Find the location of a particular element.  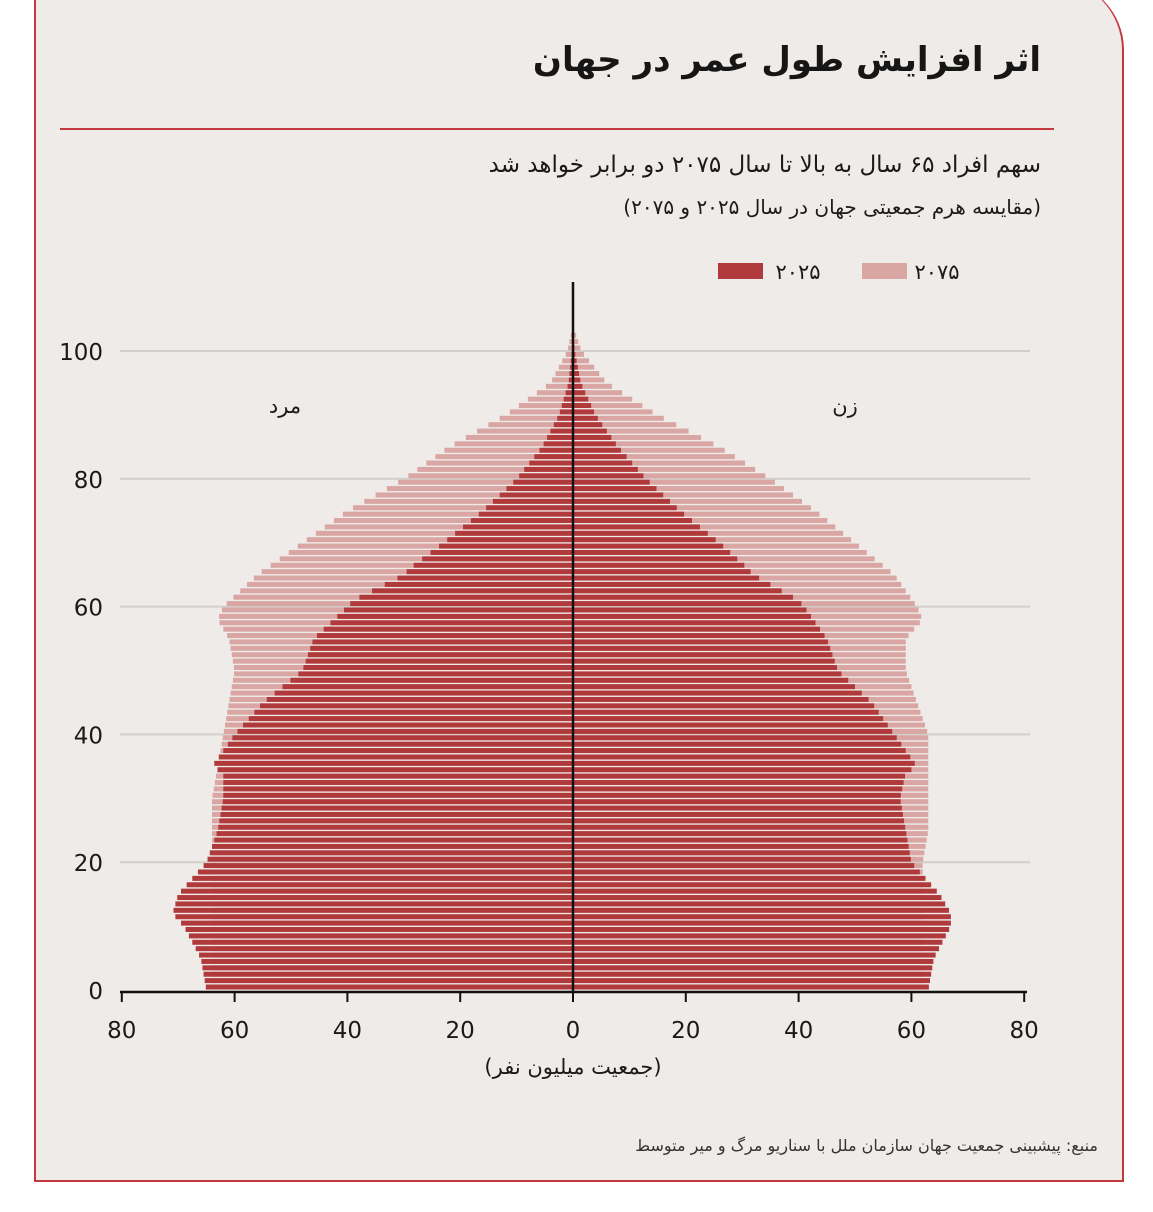

male-side-label: مرد is located at coordinates (285, 406).